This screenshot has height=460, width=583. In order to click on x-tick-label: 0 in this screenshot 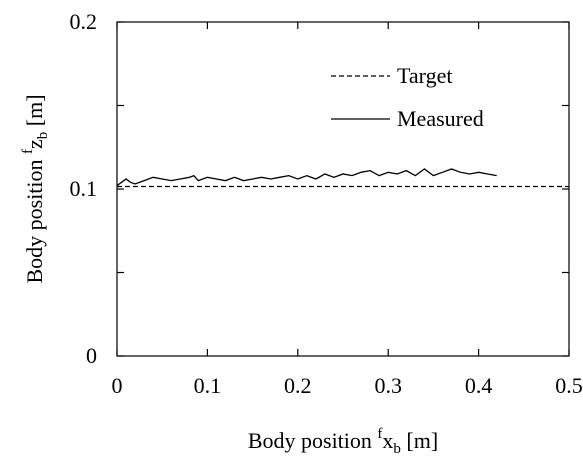, I will do `click(117, 385)`.